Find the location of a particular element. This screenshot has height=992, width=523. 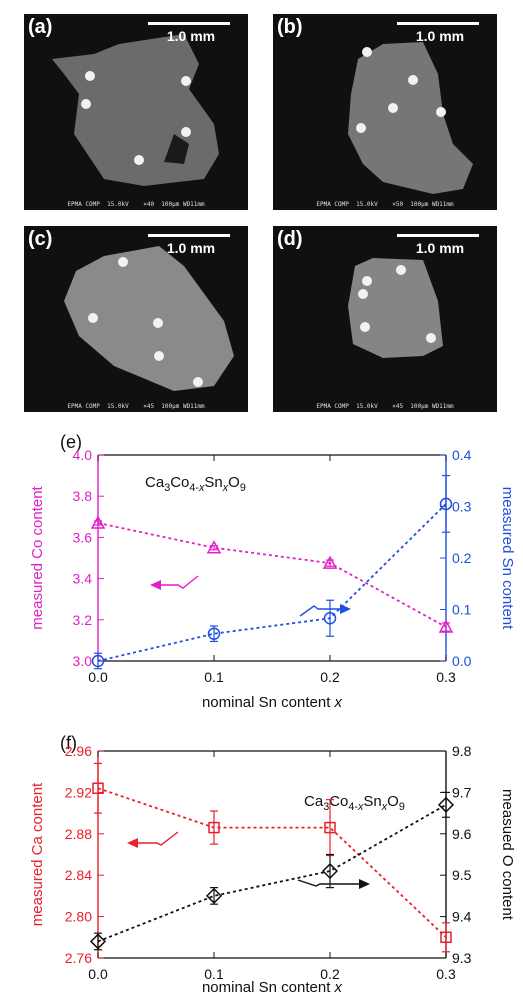

right-y-tick-label: 0.1 is located at coordinates (462, 610).